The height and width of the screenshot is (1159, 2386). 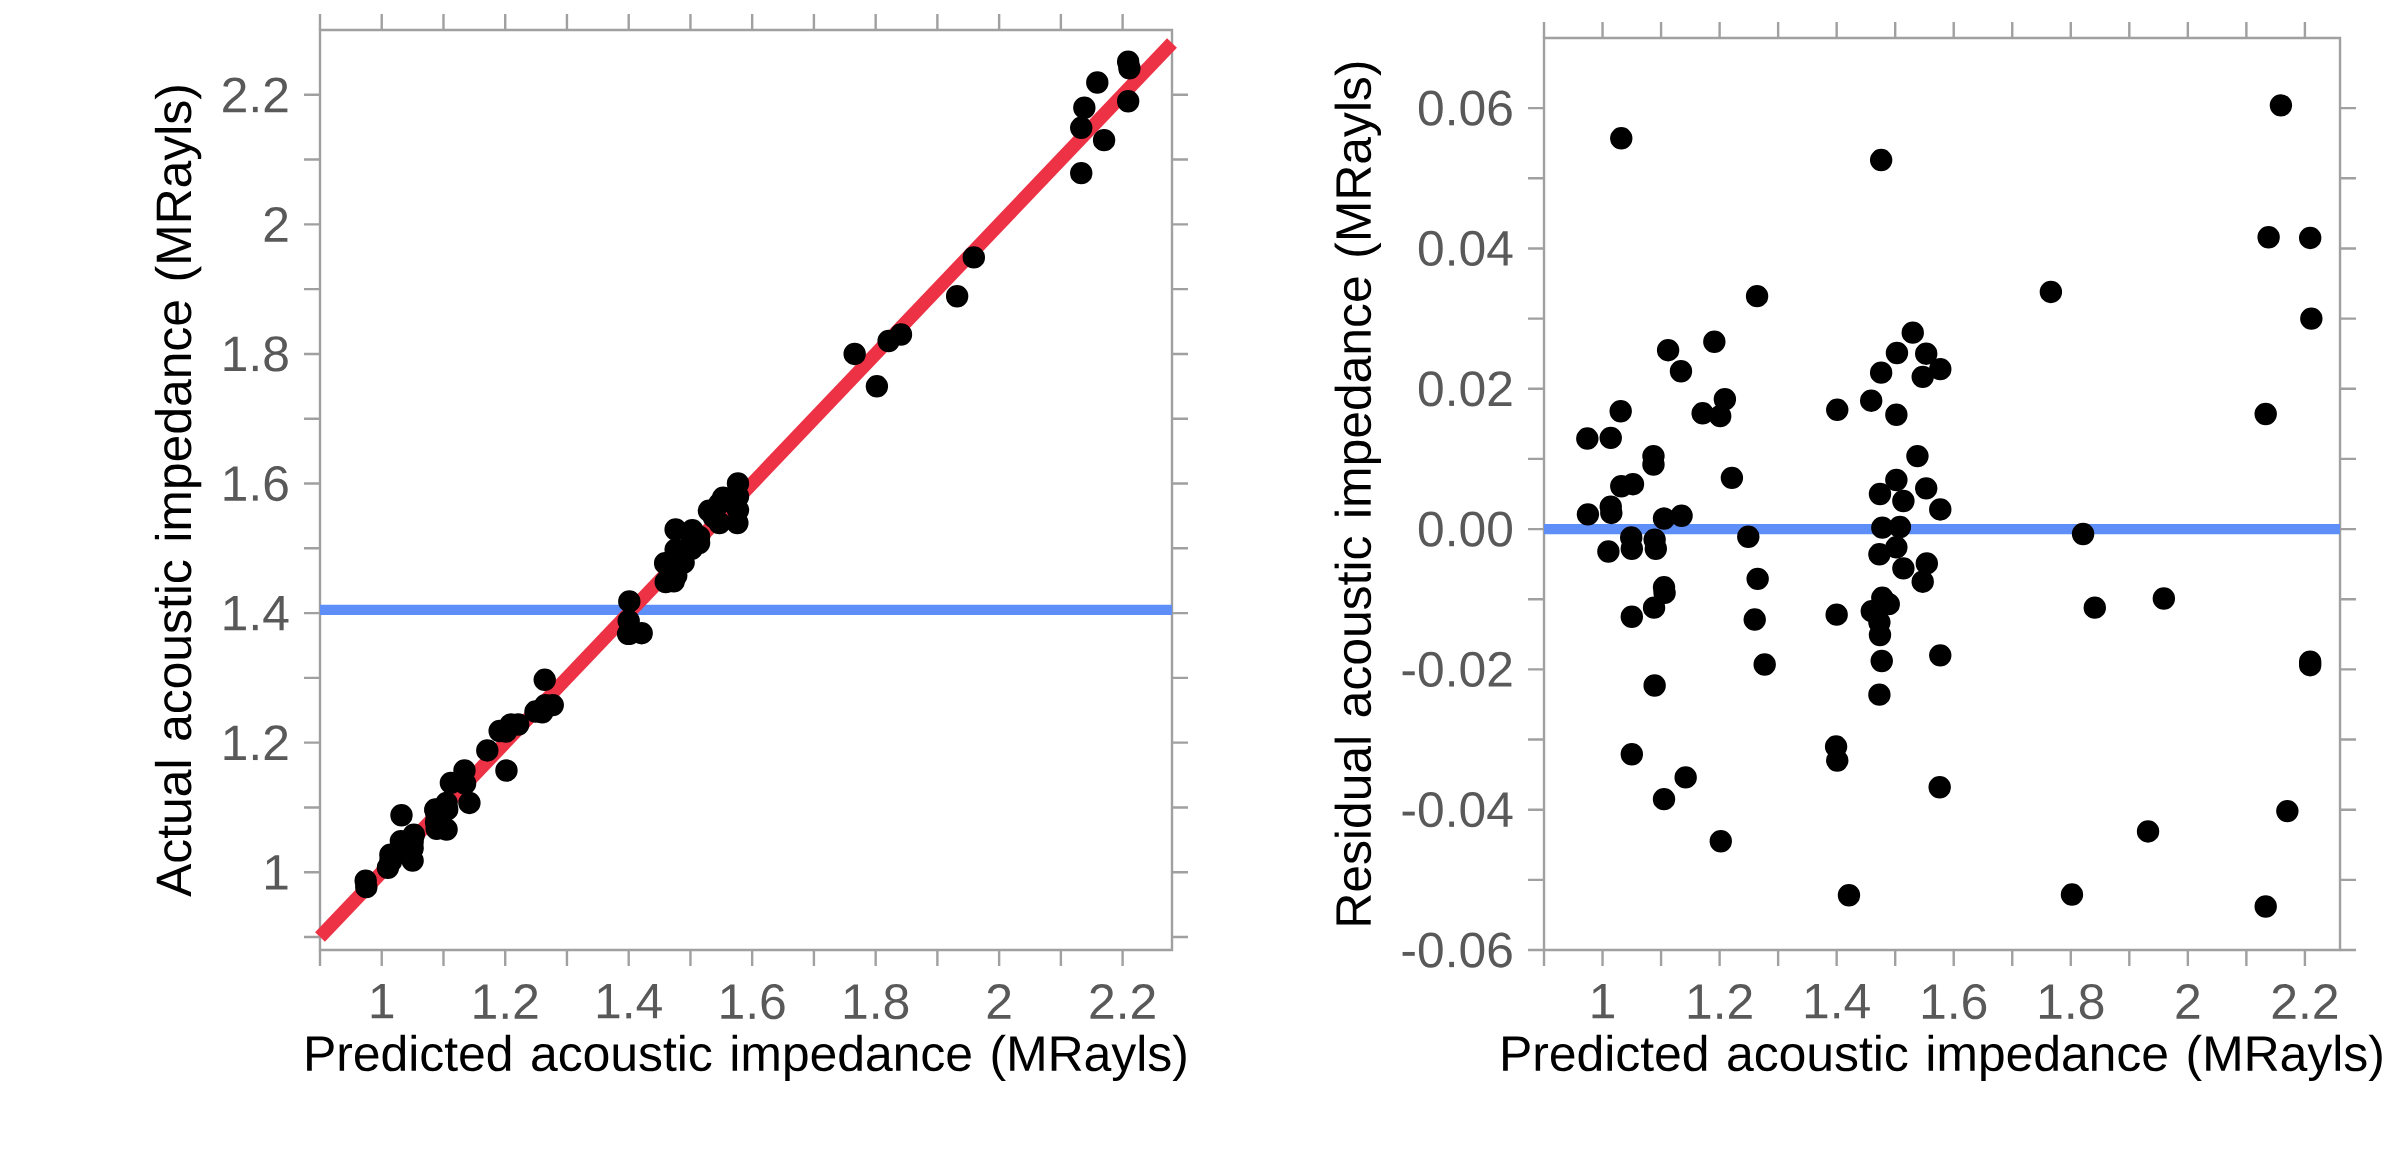 I want to click on y-tick-label: -0.04, so click(x=1457, y=810).